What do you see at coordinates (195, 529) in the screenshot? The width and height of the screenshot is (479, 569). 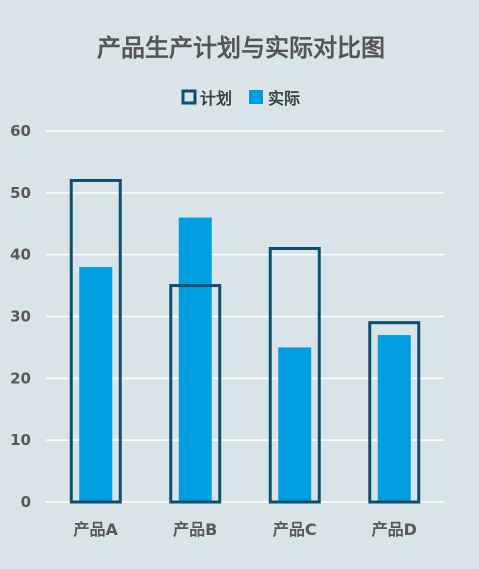 I see `x-category-label: 产品B` at bounding box center [195, 529].